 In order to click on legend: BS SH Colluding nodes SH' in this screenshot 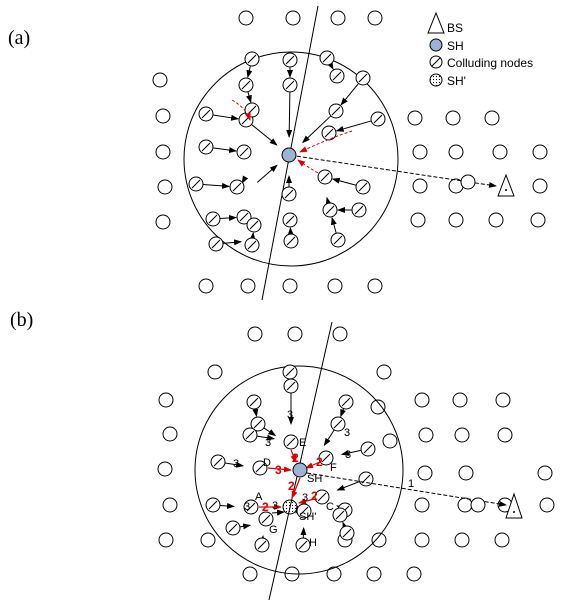, I will do `click(480, 49)`.